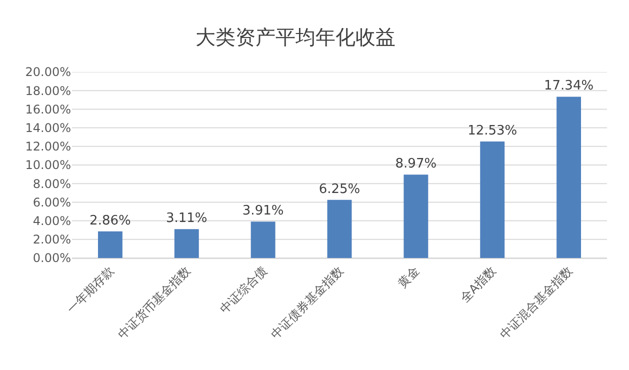 This screenshot has width=629, height=370. Describe the element at coordinates (536, 303) in the screenshot. I see `x-tick-label: 中证混合基金指数` at that location.